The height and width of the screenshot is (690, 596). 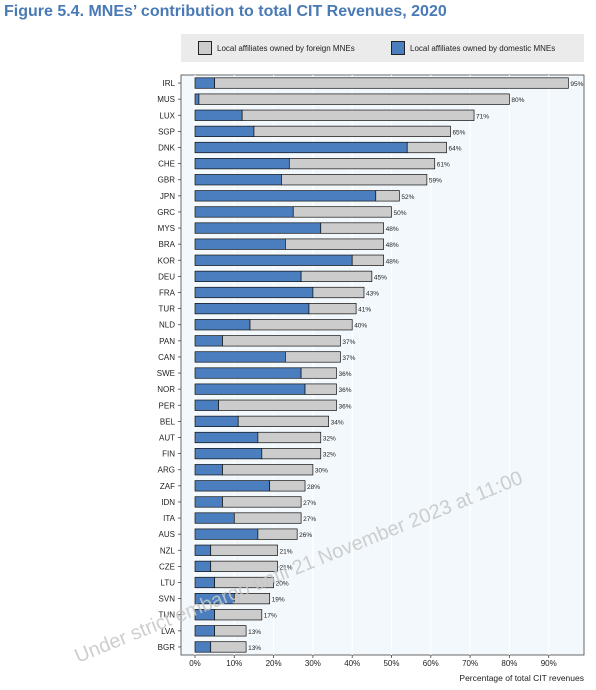 What do you see at coordinates (278, 600) in the screenshot?
I see `data-label: 19%` at bounding box center [278, 600].